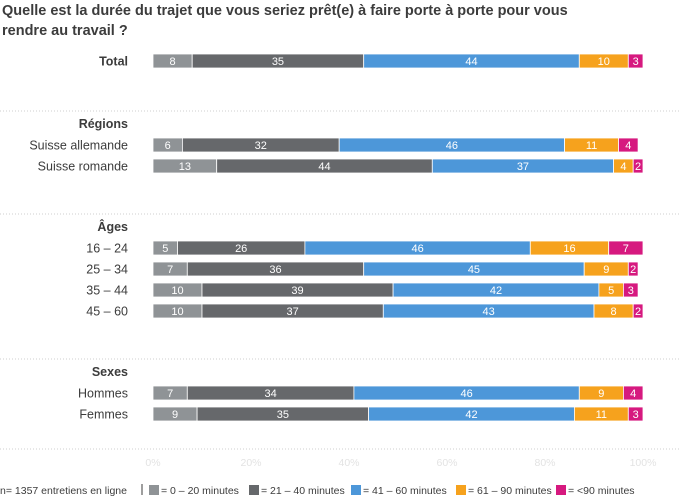  Describe the element at coordinates (510, 491) in the screenshot. I see `legend-label: = 61 – 90 minutes` at that location.